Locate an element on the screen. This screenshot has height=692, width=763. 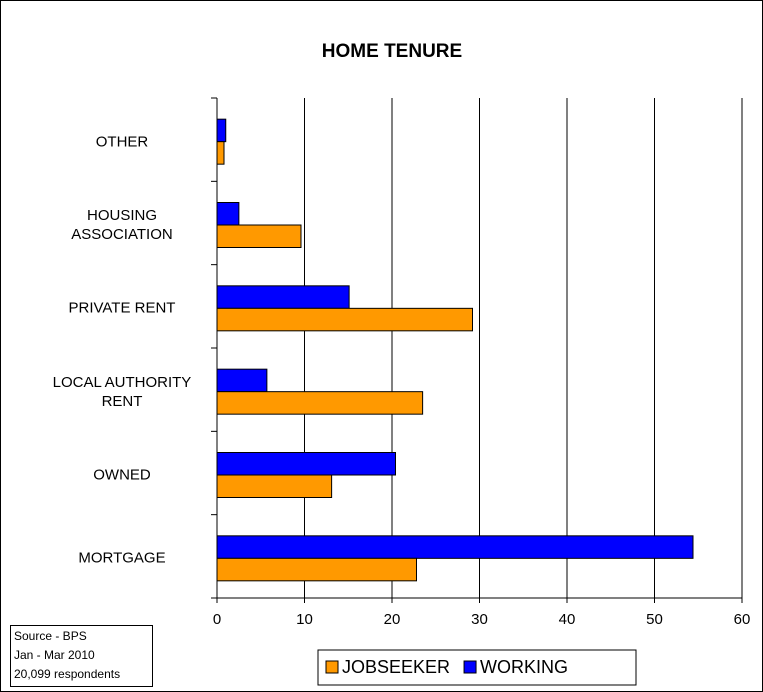
y-tick-label: LOCAL AUTHORITY RENT is located at coordinates (122, 391).